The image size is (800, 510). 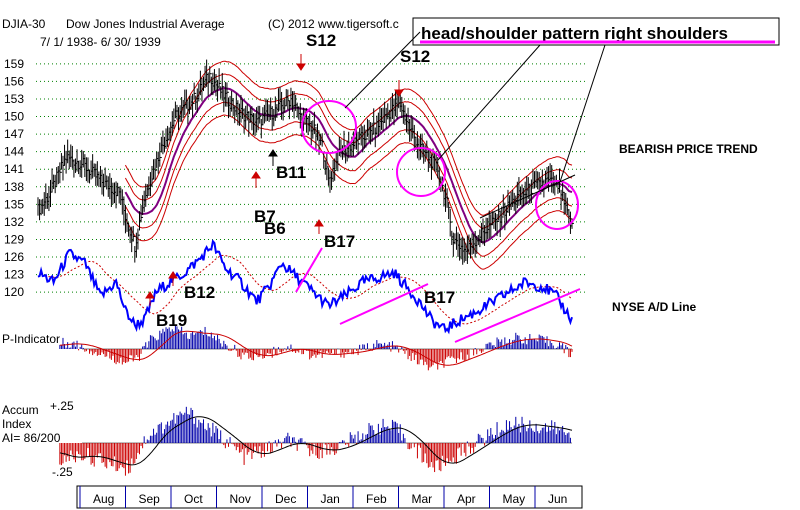 What do you see at coordinates (14, 81) in the screenshot?
I see `y-tick-label: 156` at bounding box center [14, 81].